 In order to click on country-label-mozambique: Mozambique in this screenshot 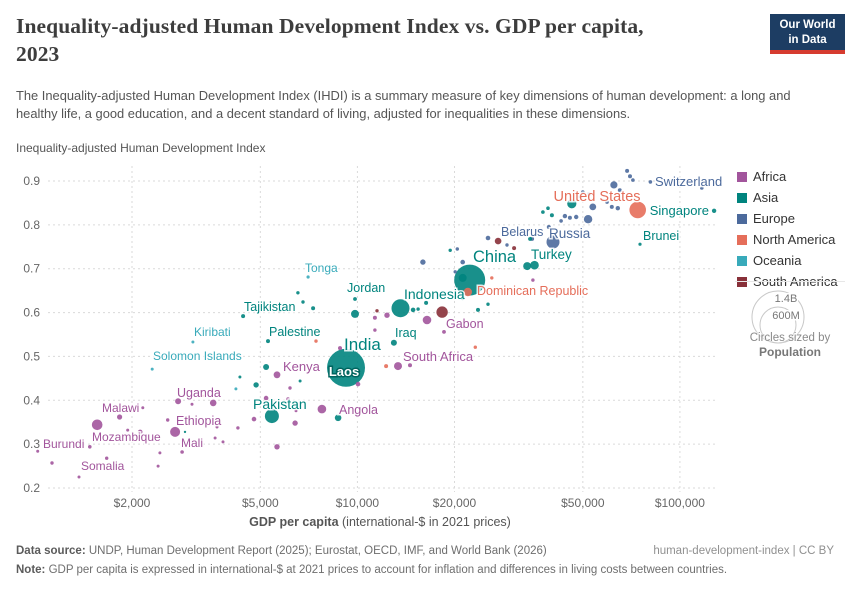, I will do `click(127, 437)`.